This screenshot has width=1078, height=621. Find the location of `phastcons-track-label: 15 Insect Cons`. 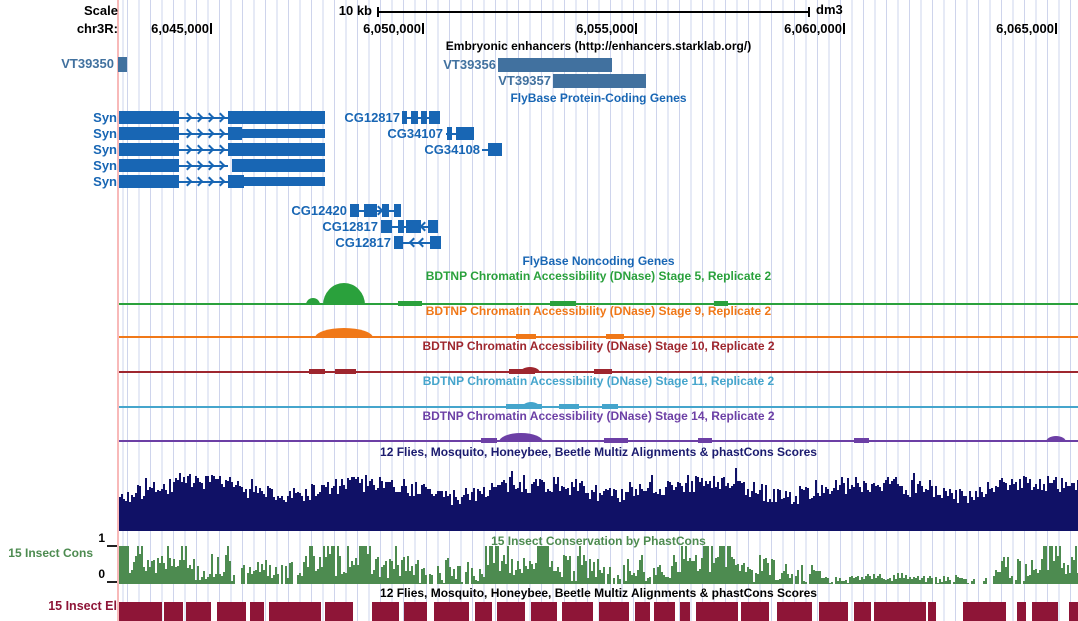

phastcons-track-label: 15 Insect Cons is located at coordinates (50, 553).